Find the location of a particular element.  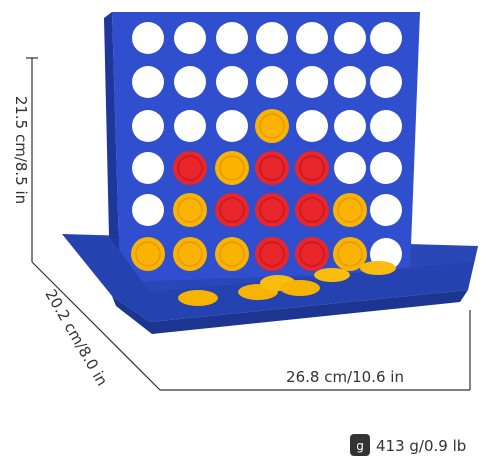

width-label: 26.8 cm/10.6 in is located at coordinates (345, 377).